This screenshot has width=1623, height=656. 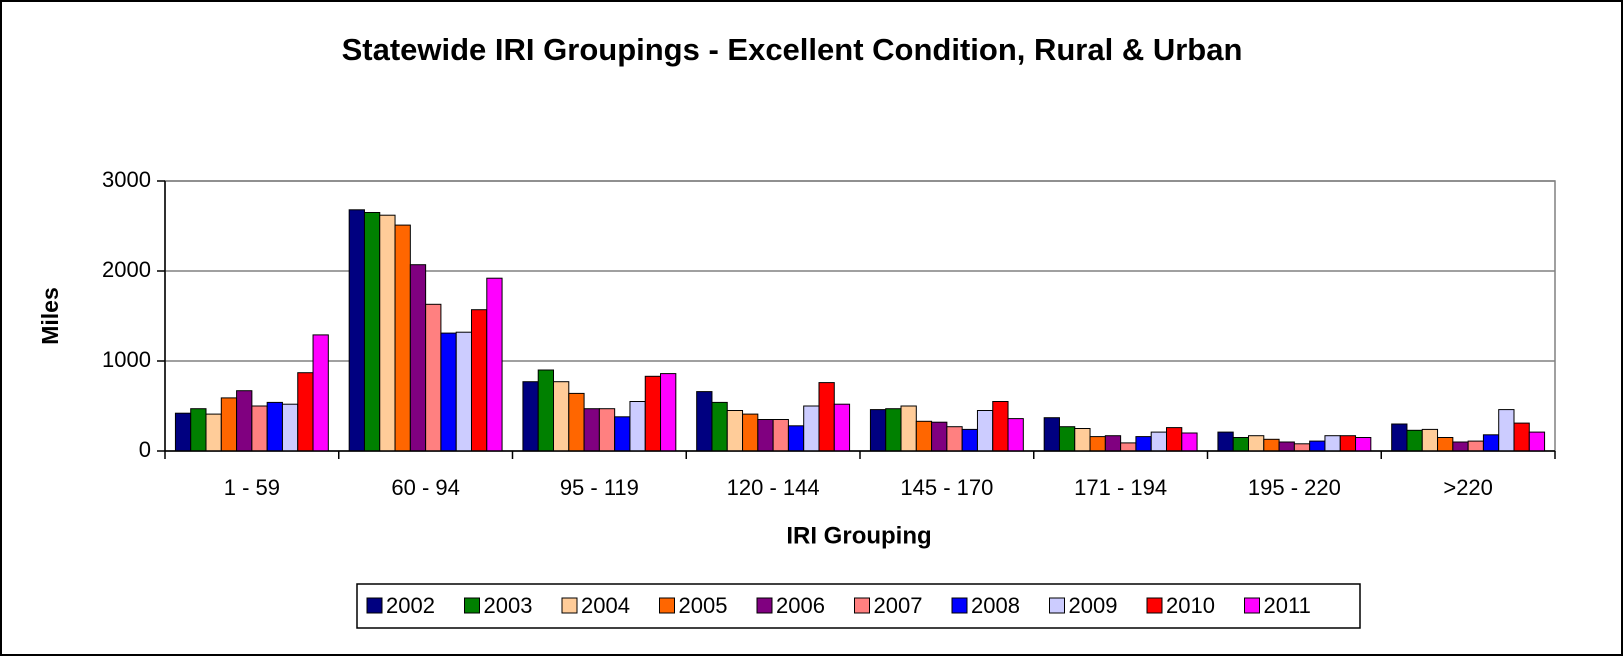 What do you see at coordinates (145, 449) in the screenshot?
I see `y-tick-label: 0` at bounding box center [145, 449].